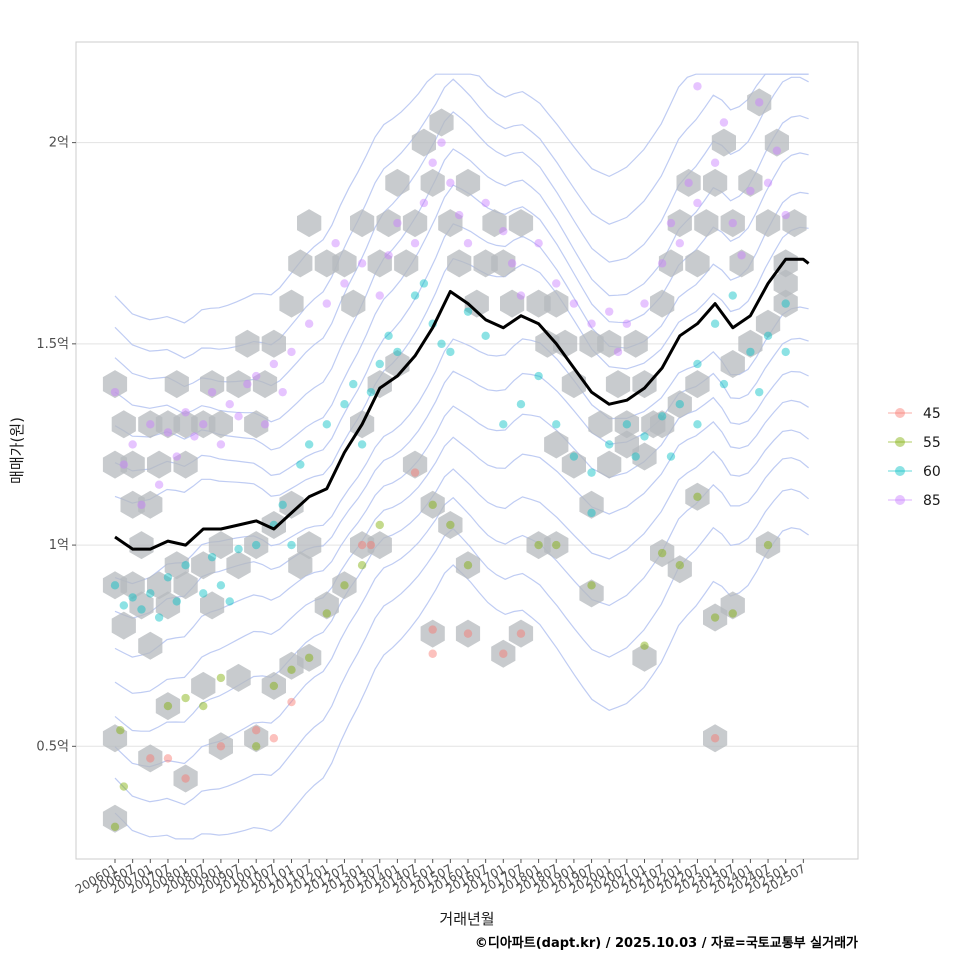 This screenshot has width=960, height=960. Describe the element at coordinates (17, 450) in the screenshot. I see `y-axis-title: 매매가(원)` at that location.